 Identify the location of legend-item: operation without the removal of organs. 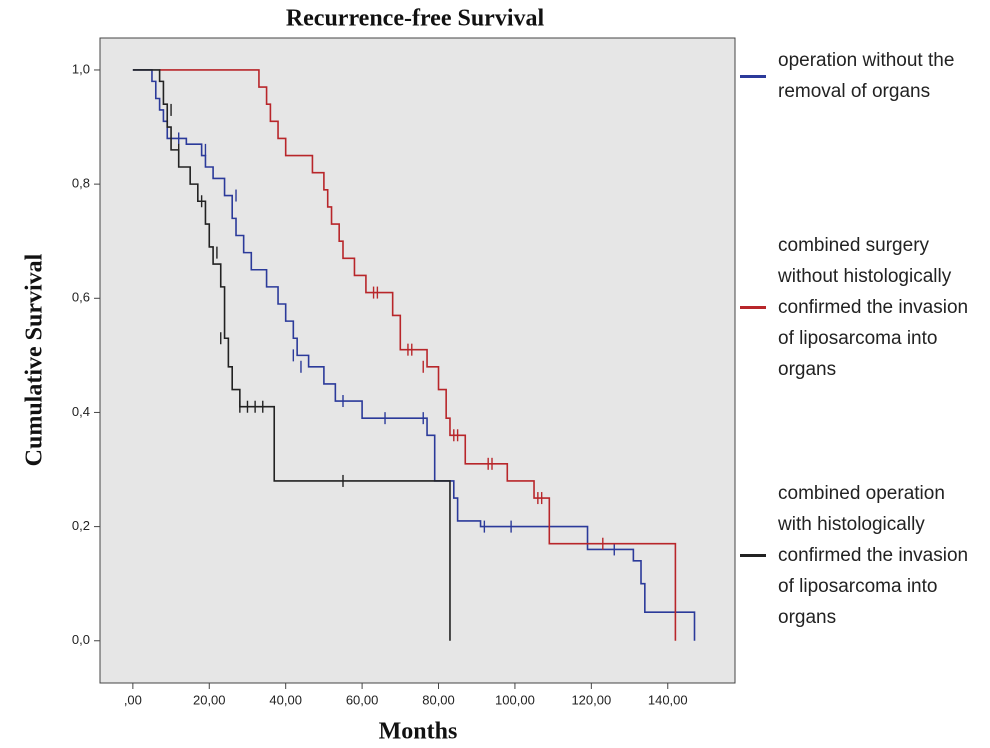
(859, 76).